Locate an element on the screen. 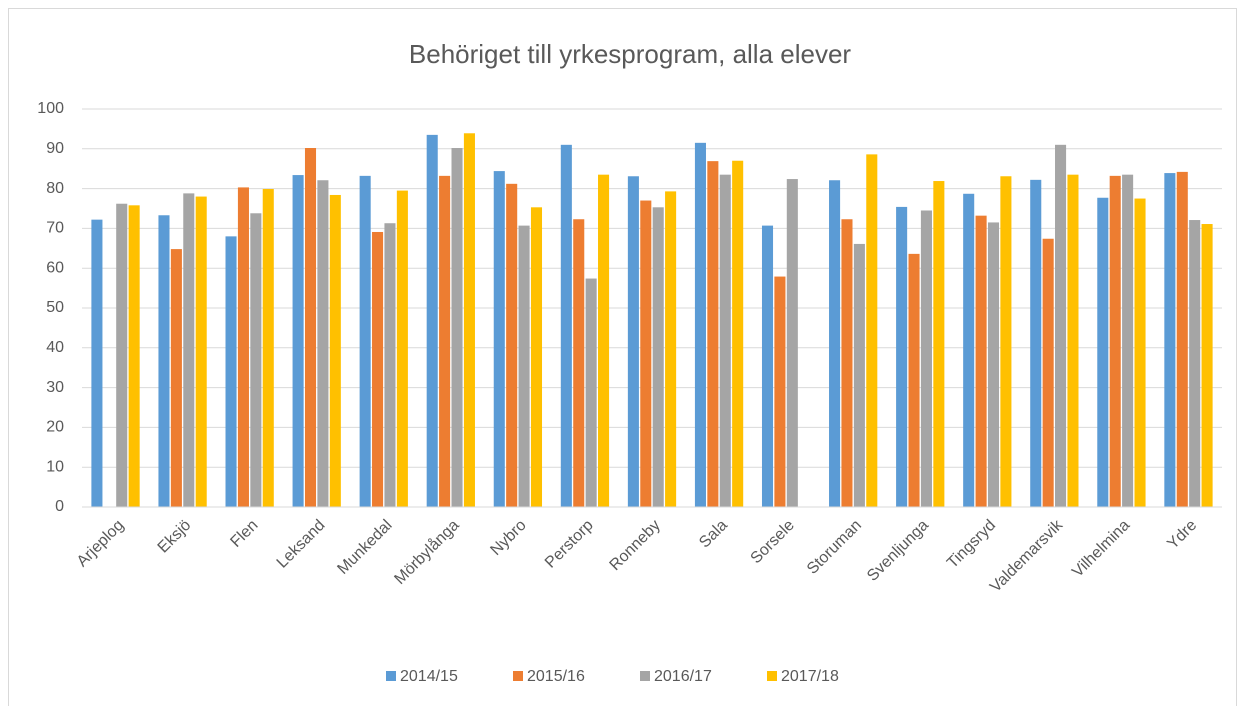 The width and height of the screenshot is (1245, 706). y-tick-label: 90 is located at coordinates (55, 148).